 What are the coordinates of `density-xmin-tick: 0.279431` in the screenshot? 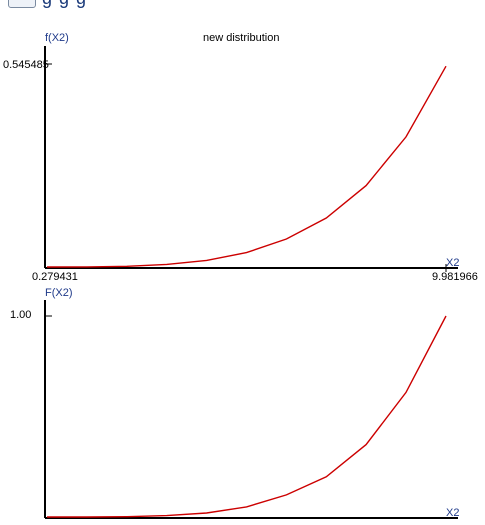 It's located at (55, 277).